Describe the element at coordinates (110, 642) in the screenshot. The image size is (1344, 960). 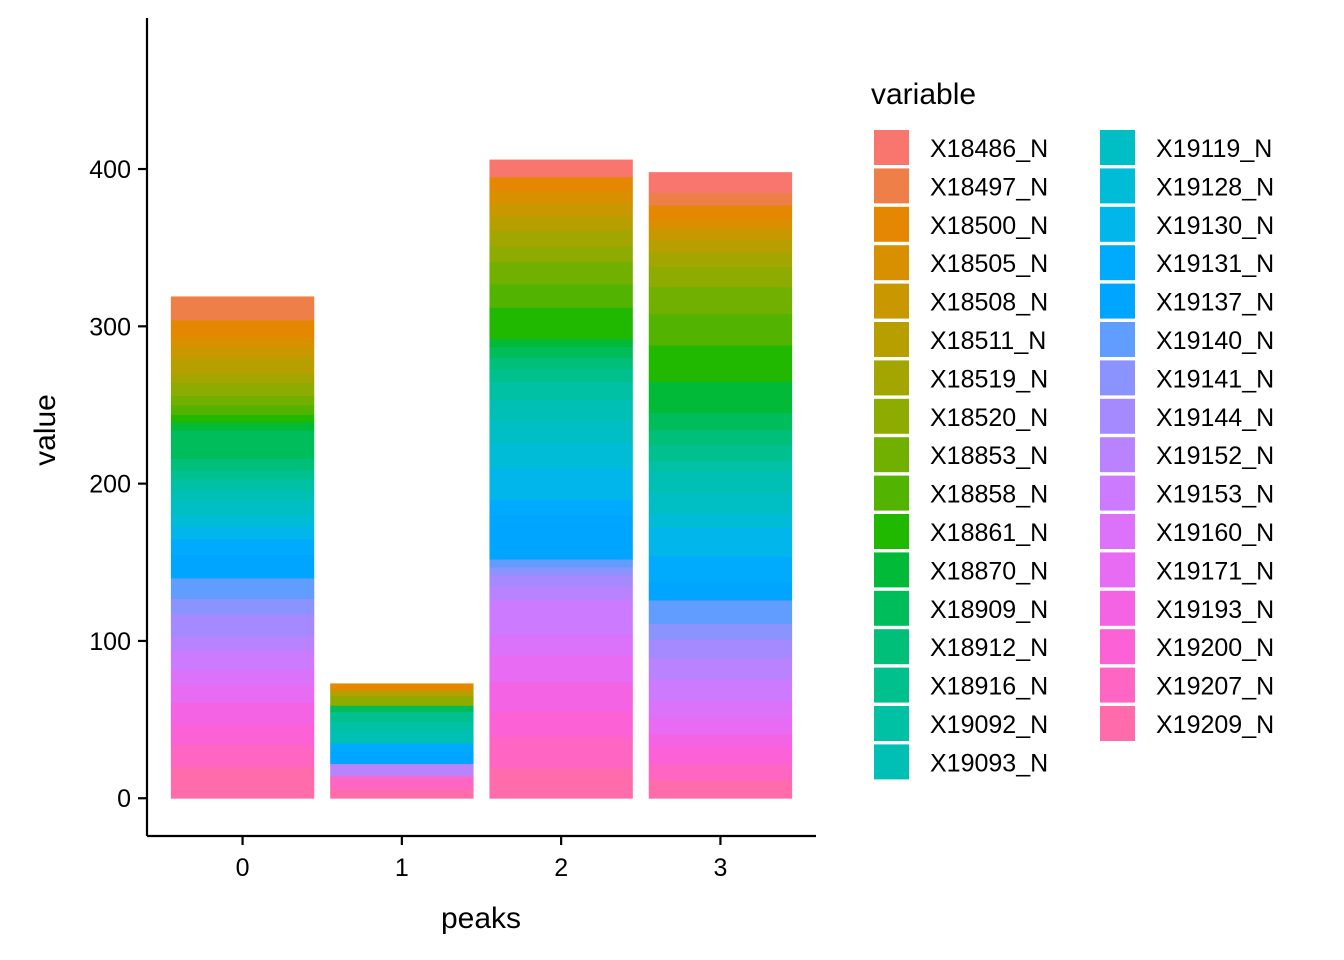
I see `y-tick-label: 100` at that location.